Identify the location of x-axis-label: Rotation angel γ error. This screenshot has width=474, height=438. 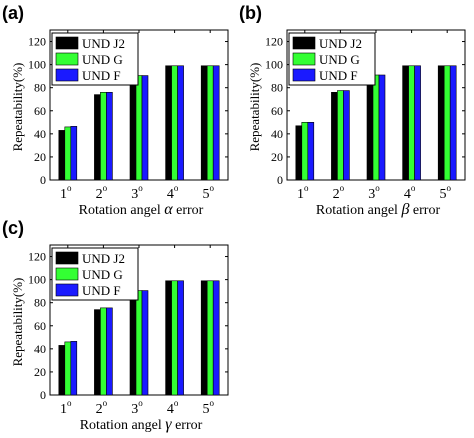
(141, 424).